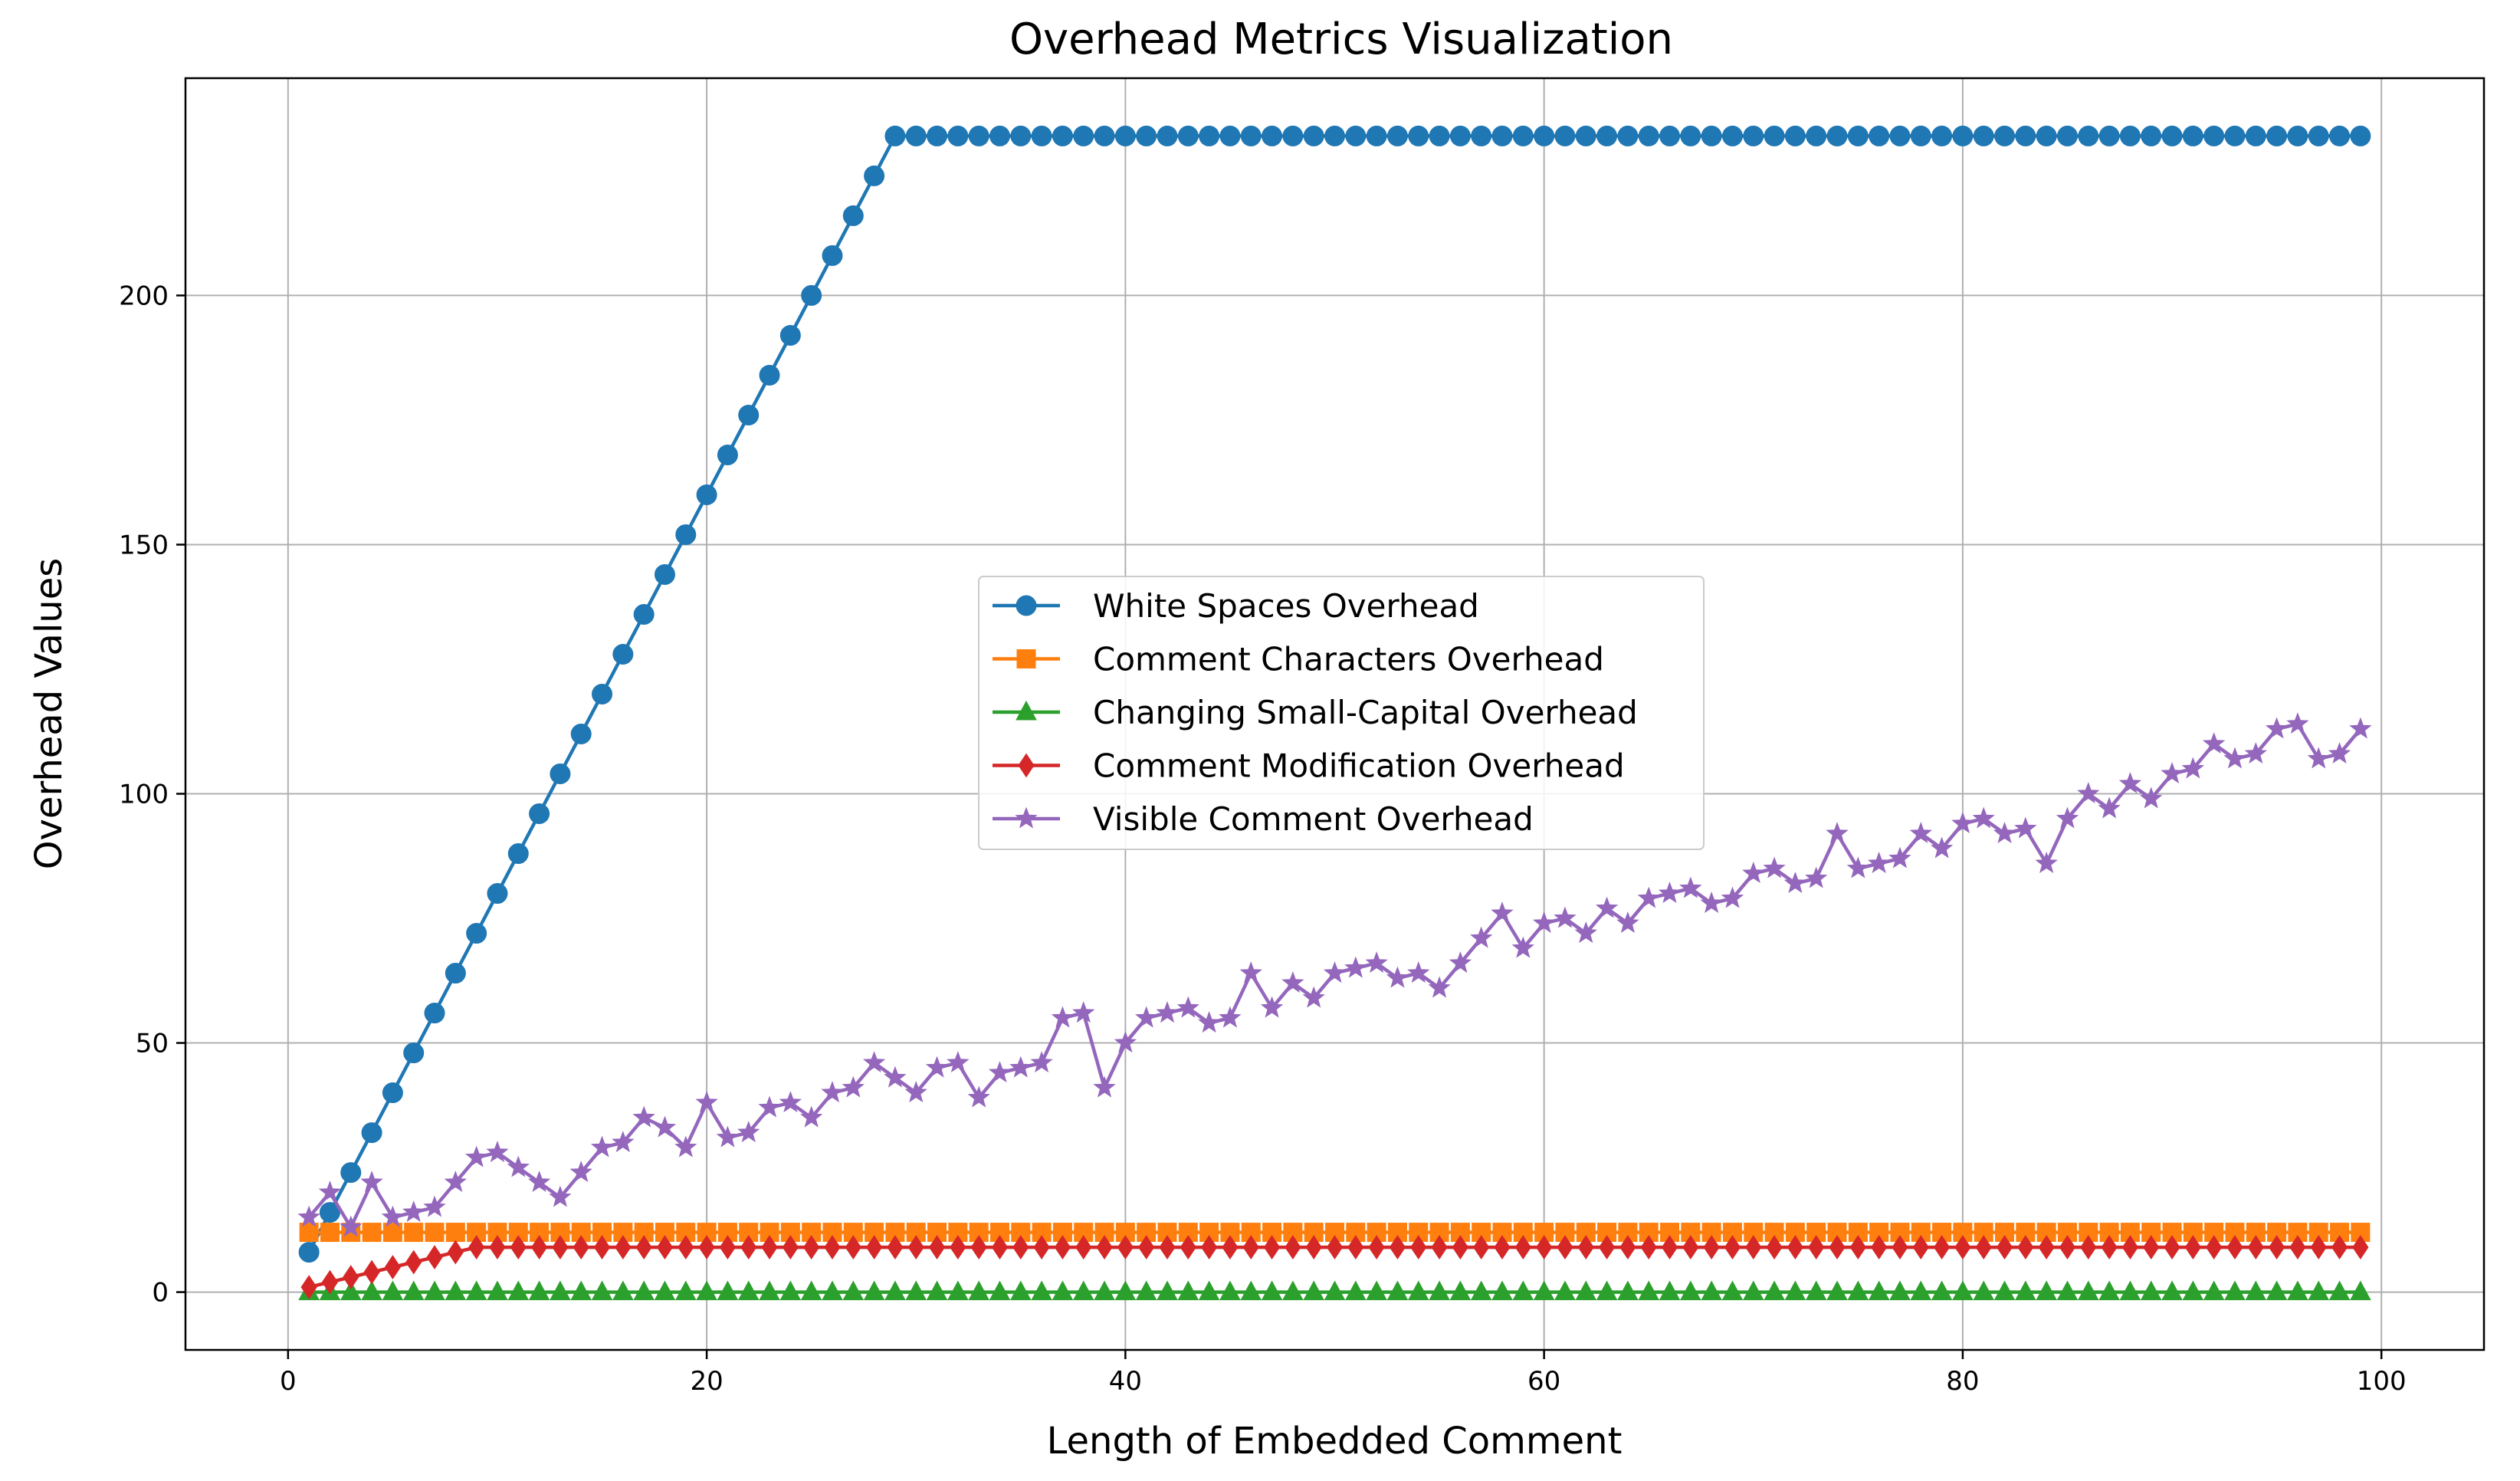 Image resolution: width=2520 pixels, height=1481 pixels. Describe the element at coordinates (288, 1381) in the screenshot. I see `x-tick-label: 0` at that location.